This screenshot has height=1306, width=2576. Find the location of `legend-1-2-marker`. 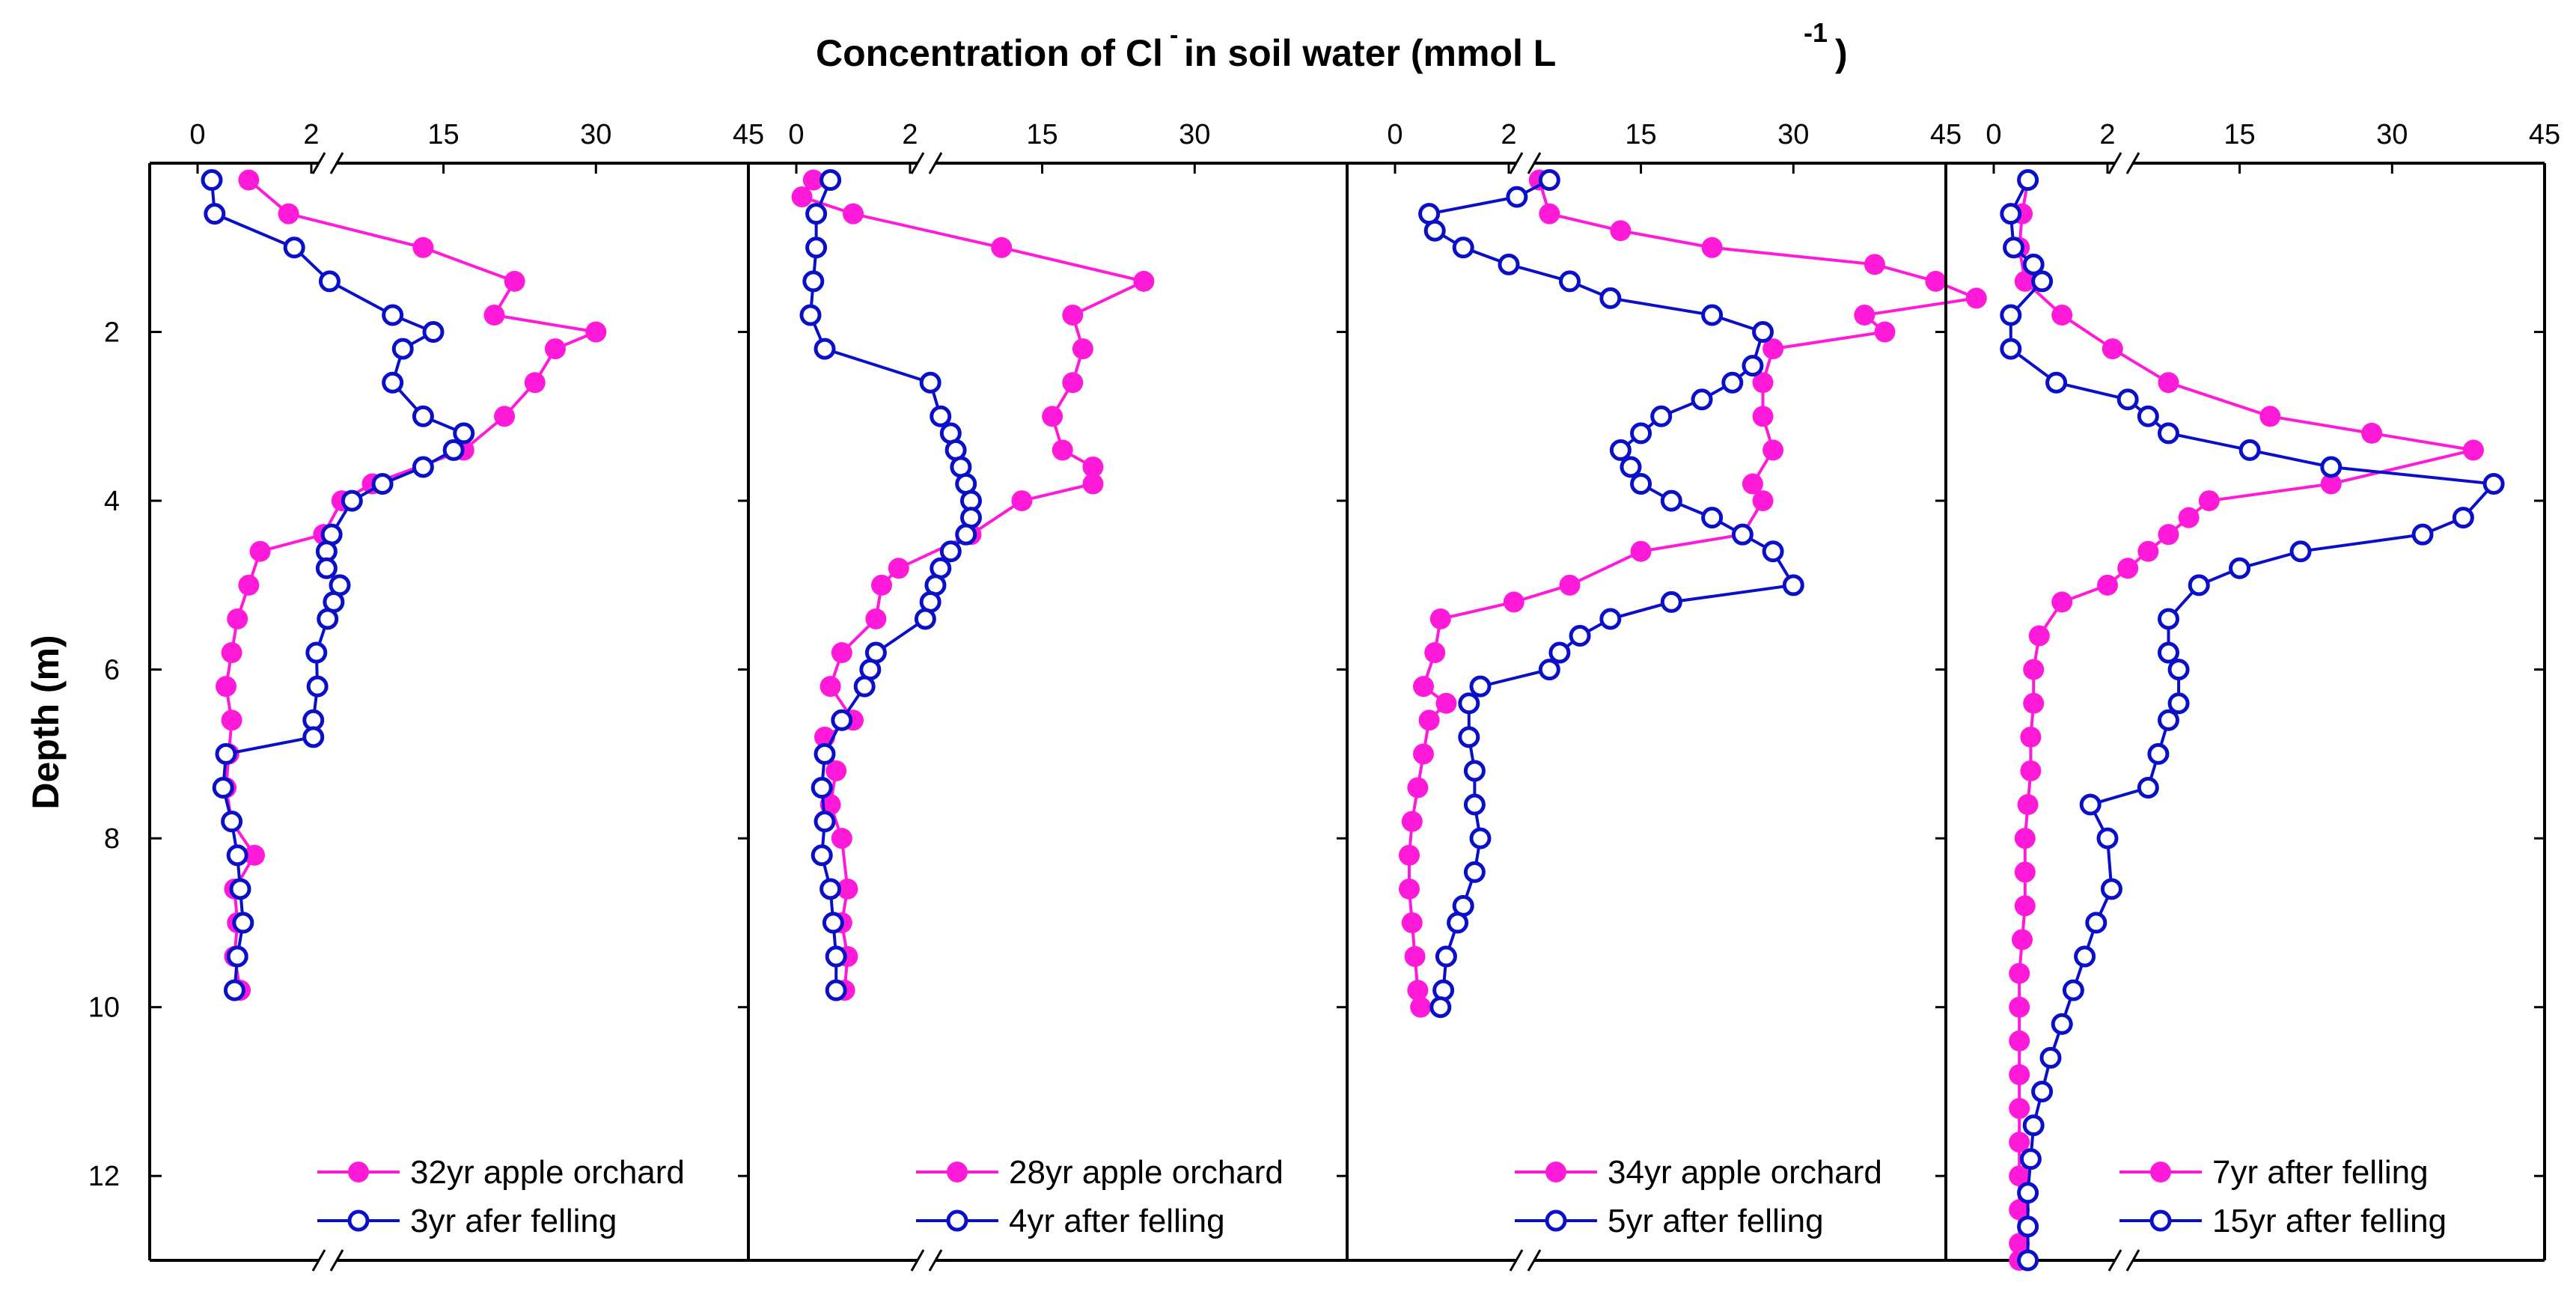

legend-1-2-marker is located at coordinates (358, 1220).